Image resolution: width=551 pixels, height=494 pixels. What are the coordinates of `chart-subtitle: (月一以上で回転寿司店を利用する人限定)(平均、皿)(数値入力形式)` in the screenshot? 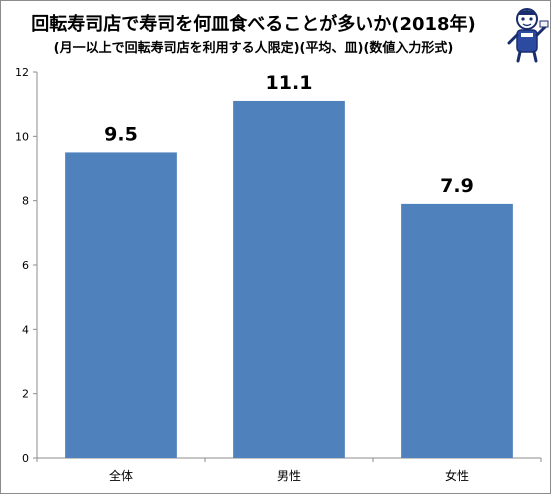 It's located at (253, 48).